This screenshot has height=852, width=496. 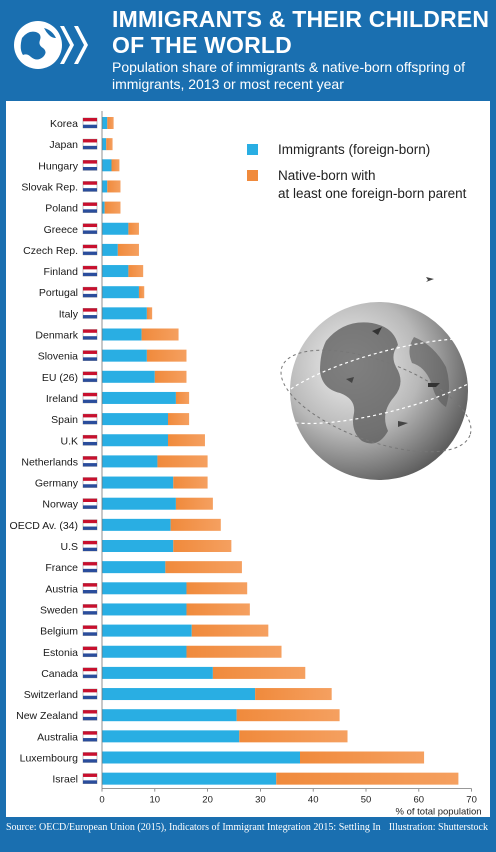 What do you see at coordinates (438, 827) in the screenshot?
I see `illustration-credit: Illustration: Shutterstock` at bounding box center [438, 827].